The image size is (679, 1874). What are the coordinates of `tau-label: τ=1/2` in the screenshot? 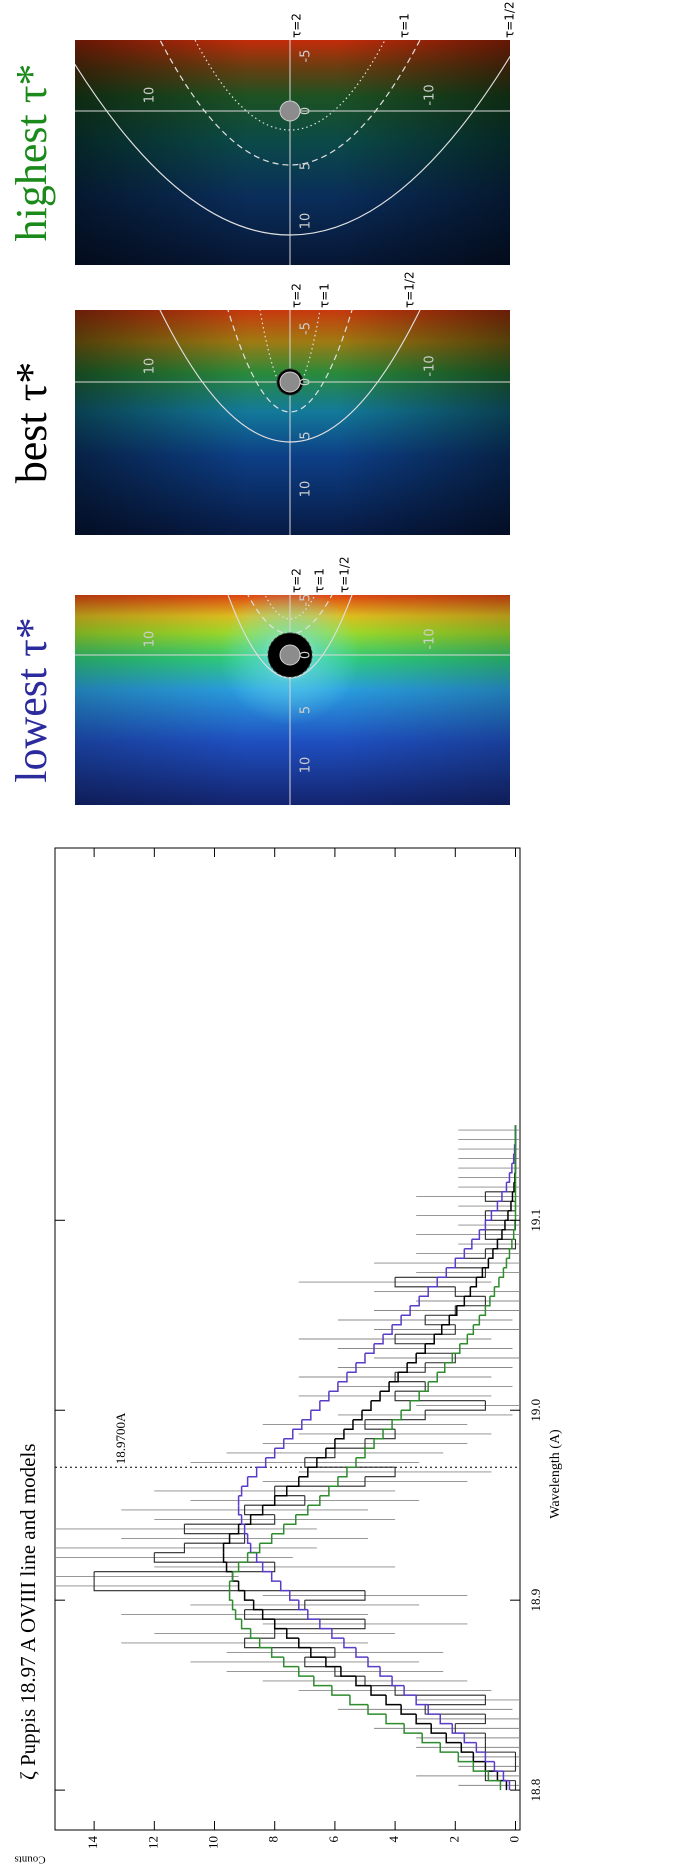 It's located at (345, 574).